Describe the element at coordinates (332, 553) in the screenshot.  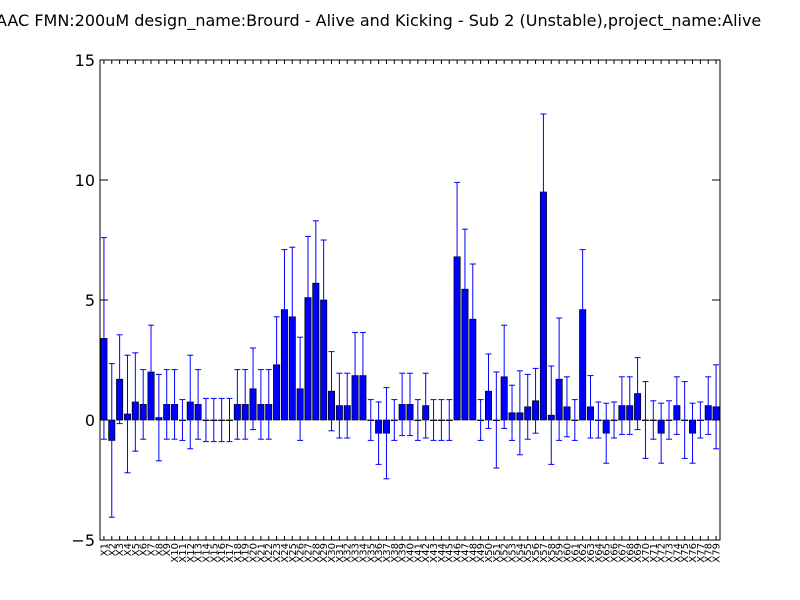
I see `x-tick-label-X30: X30` at that location.